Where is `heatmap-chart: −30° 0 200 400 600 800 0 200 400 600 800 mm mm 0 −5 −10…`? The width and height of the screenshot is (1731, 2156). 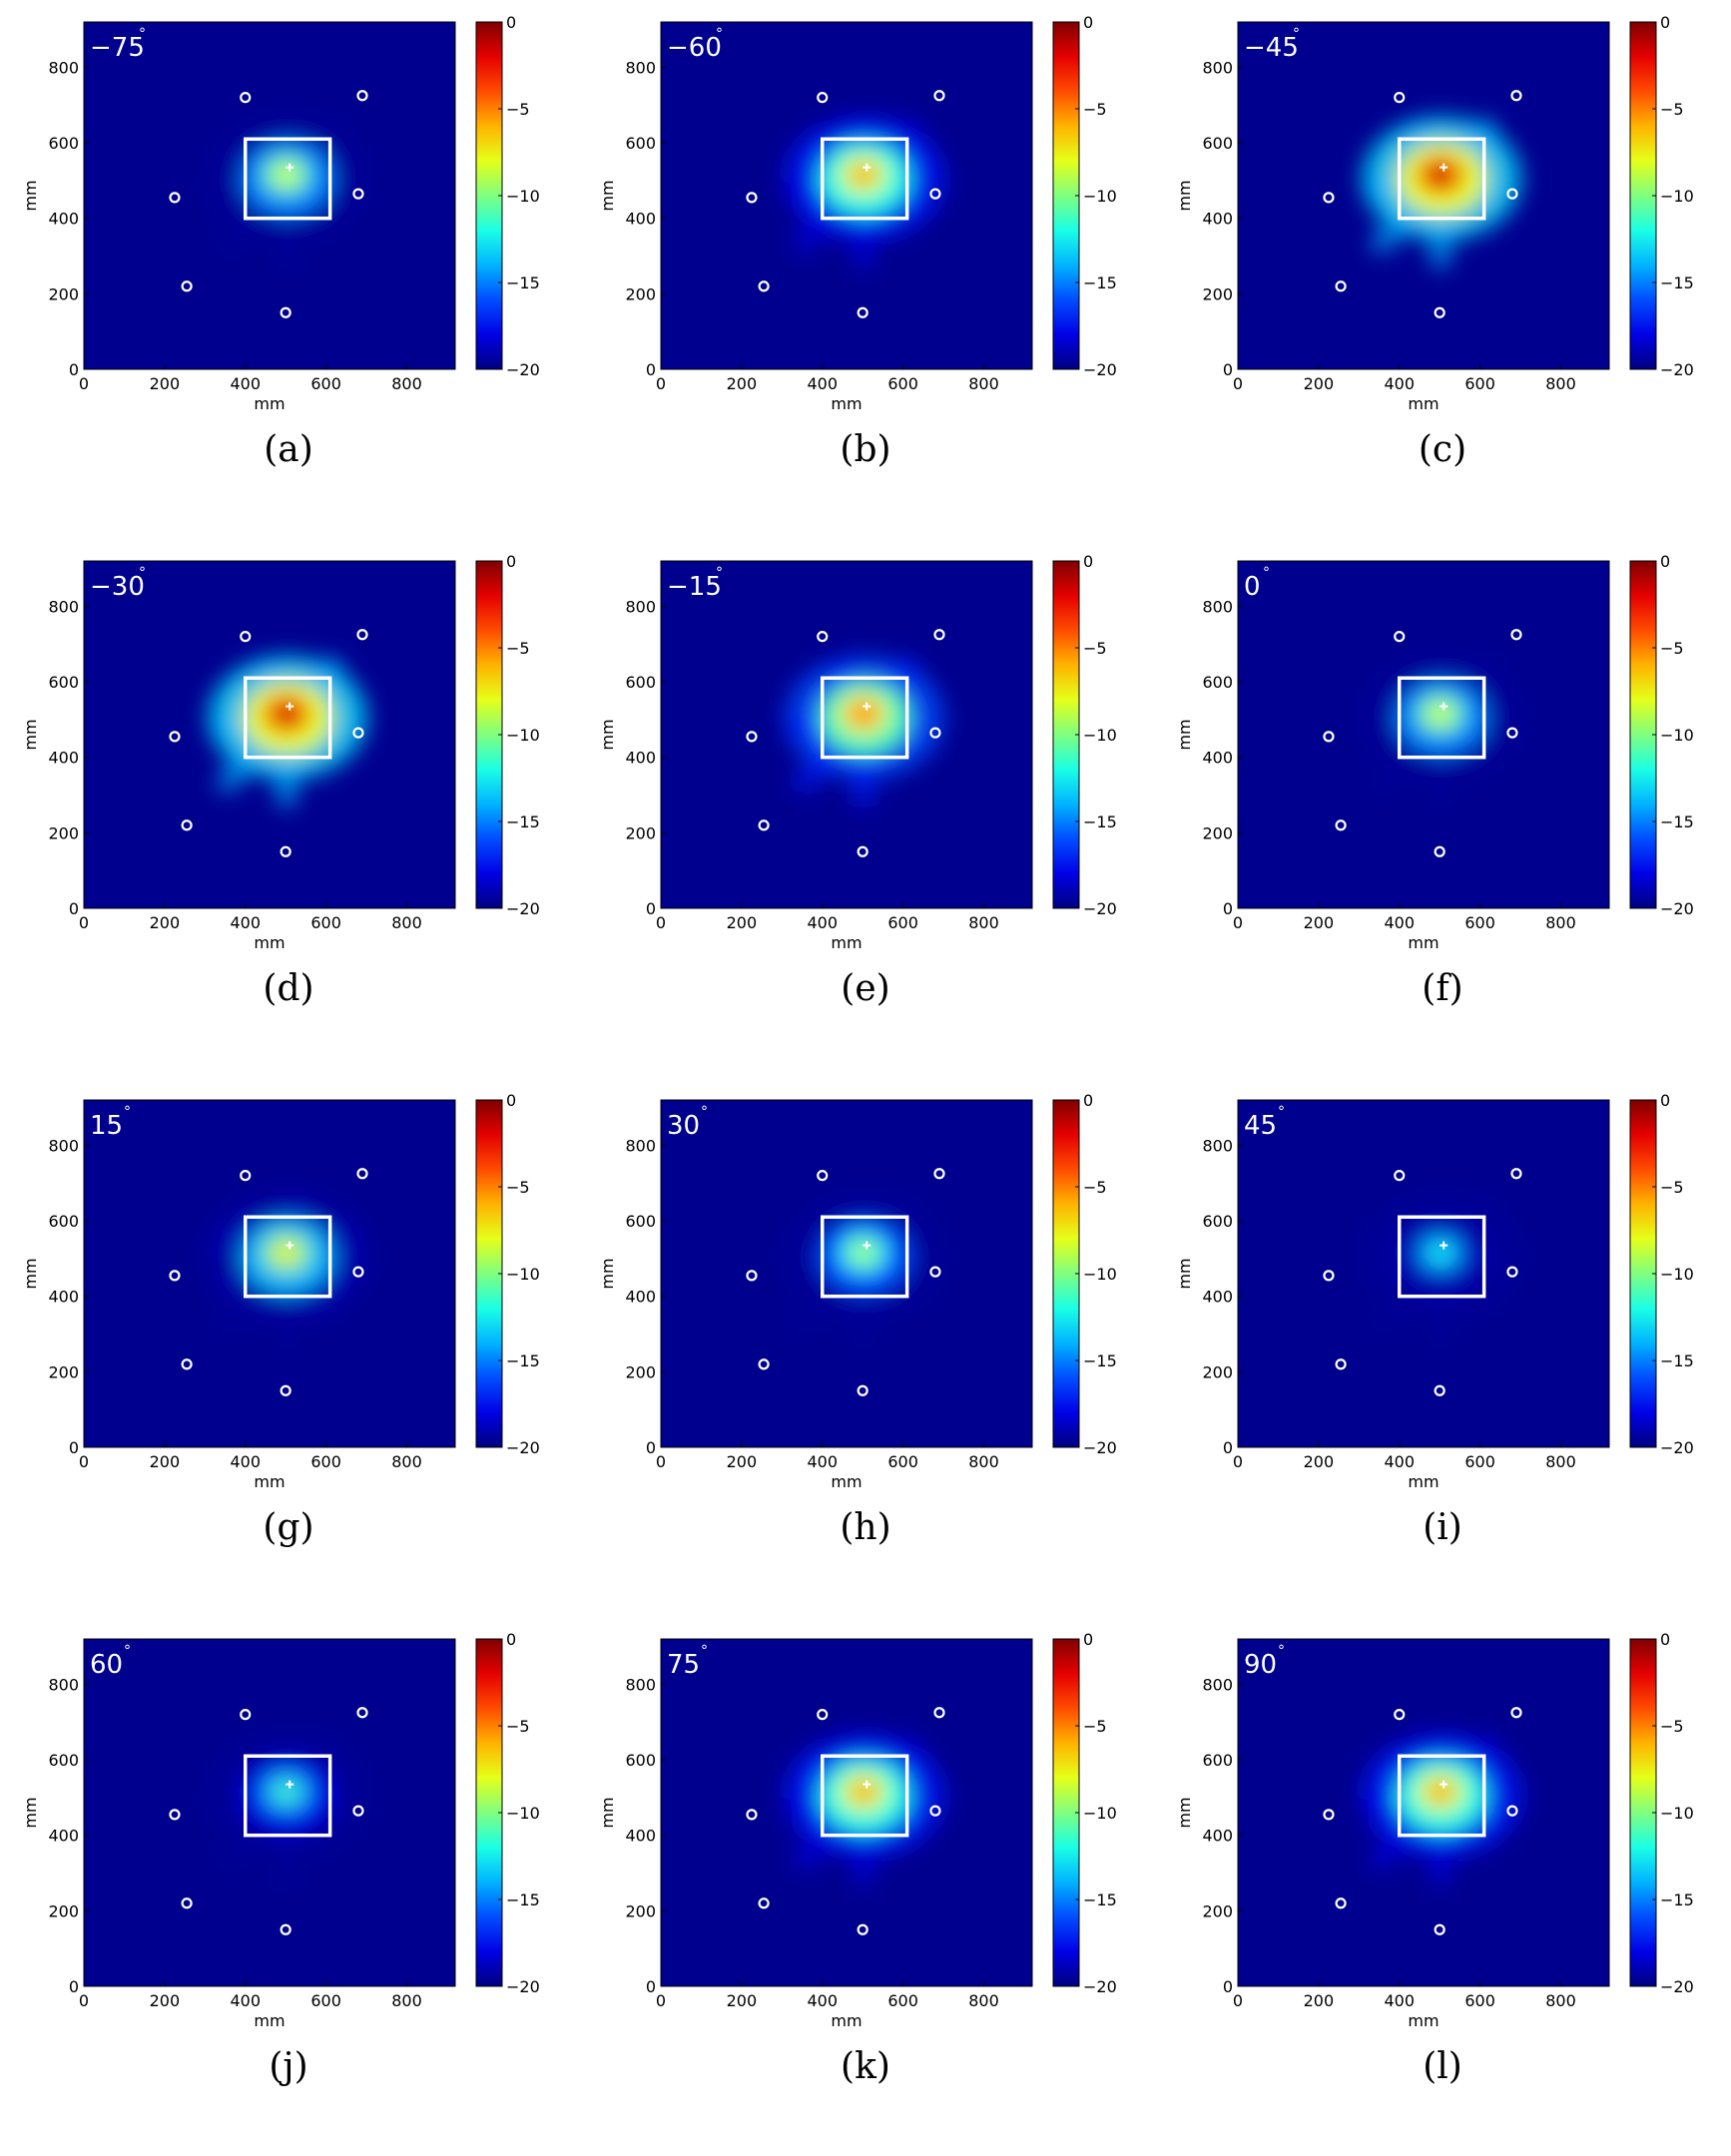
heatmap-chart: −30° 0 200 400 600 800 0 200 400 600 800 mm mm 0 −5 −10… is located at coordinates (280, 752).